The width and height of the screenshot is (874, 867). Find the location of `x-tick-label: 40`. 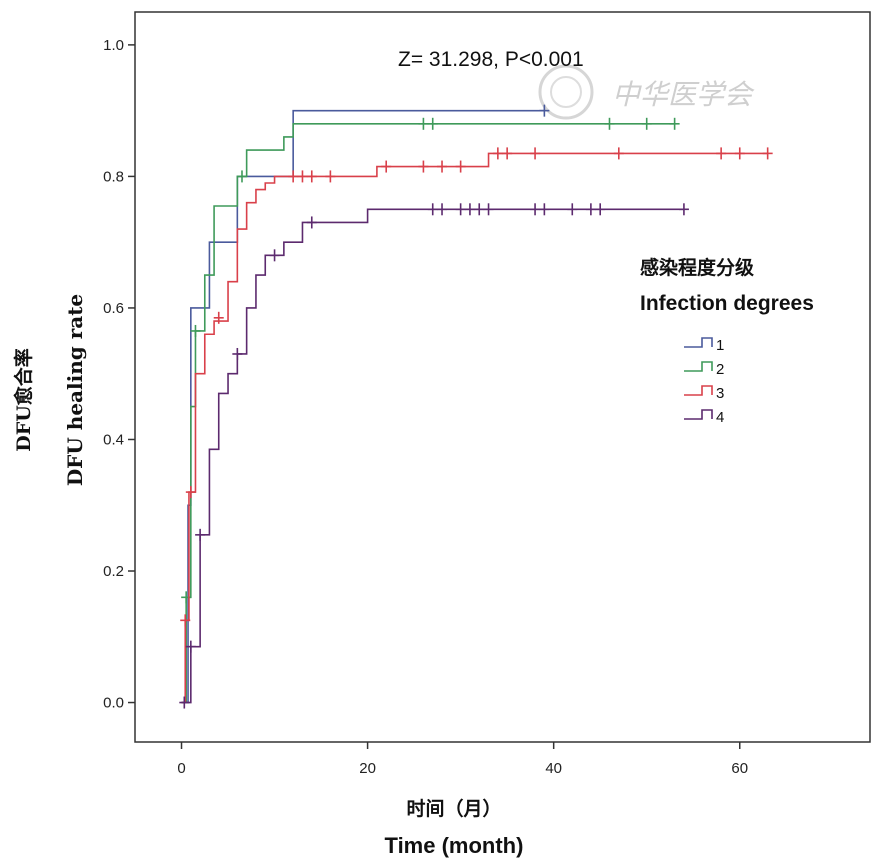

x-tick-label: 40 is located at coordinates (553, 768).